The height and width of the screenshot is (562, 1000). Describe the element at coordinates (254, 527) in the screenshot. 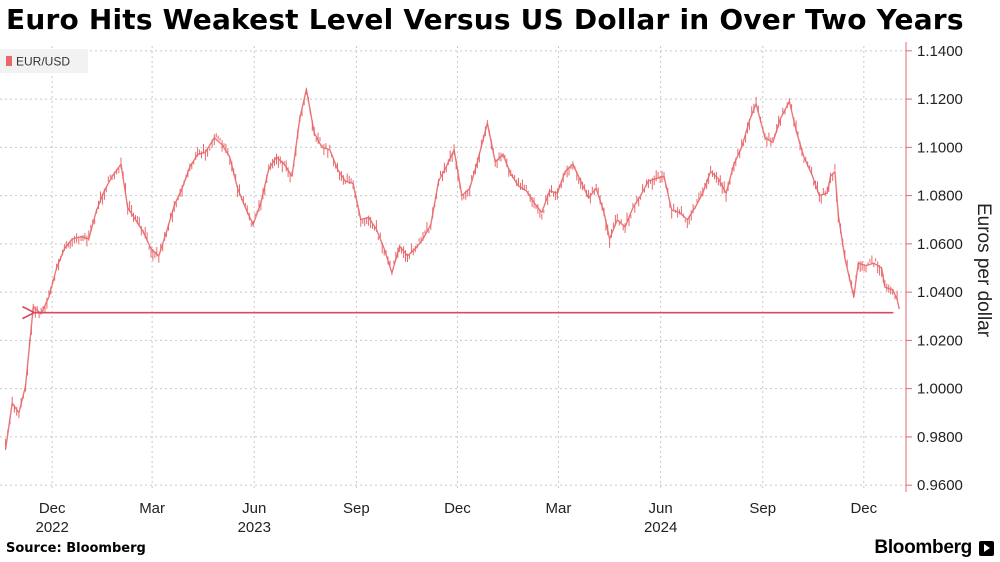

I see `x-tick-year: 2023` at that location.